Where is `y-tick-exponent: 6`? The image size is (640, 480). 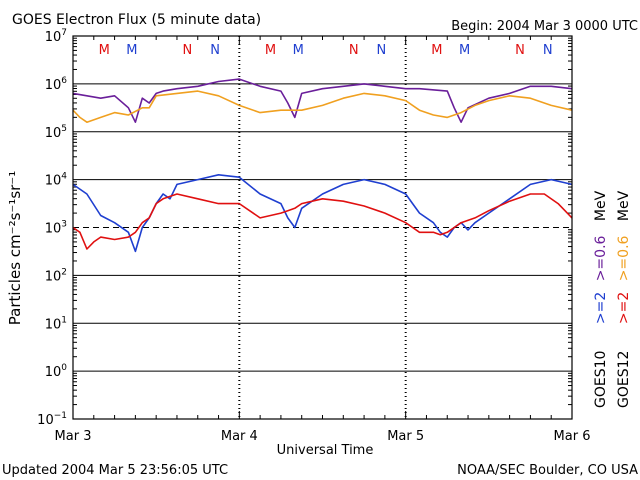
y-tick-exponent: 6 is located at coordinates (64, 81).